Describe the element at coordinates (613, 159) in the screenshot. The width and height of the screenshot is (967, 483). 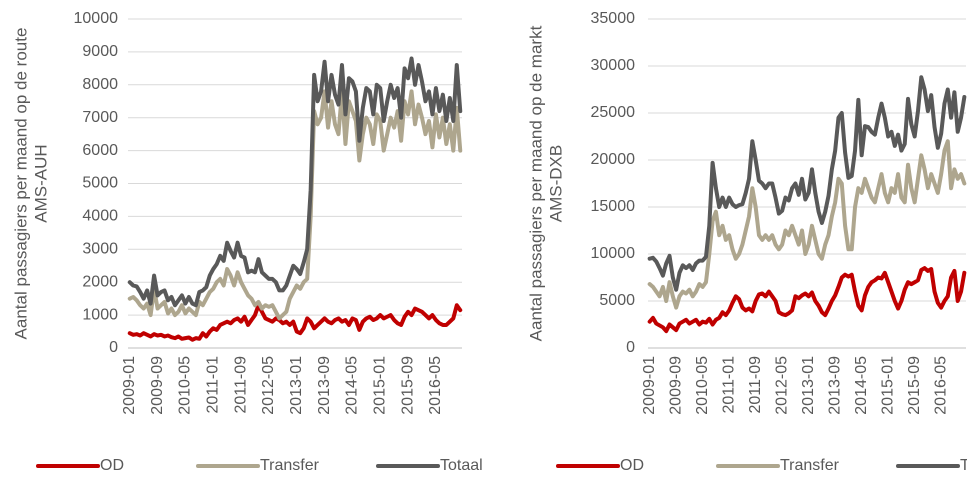
I see `y-tick-label: 20000` at that location.